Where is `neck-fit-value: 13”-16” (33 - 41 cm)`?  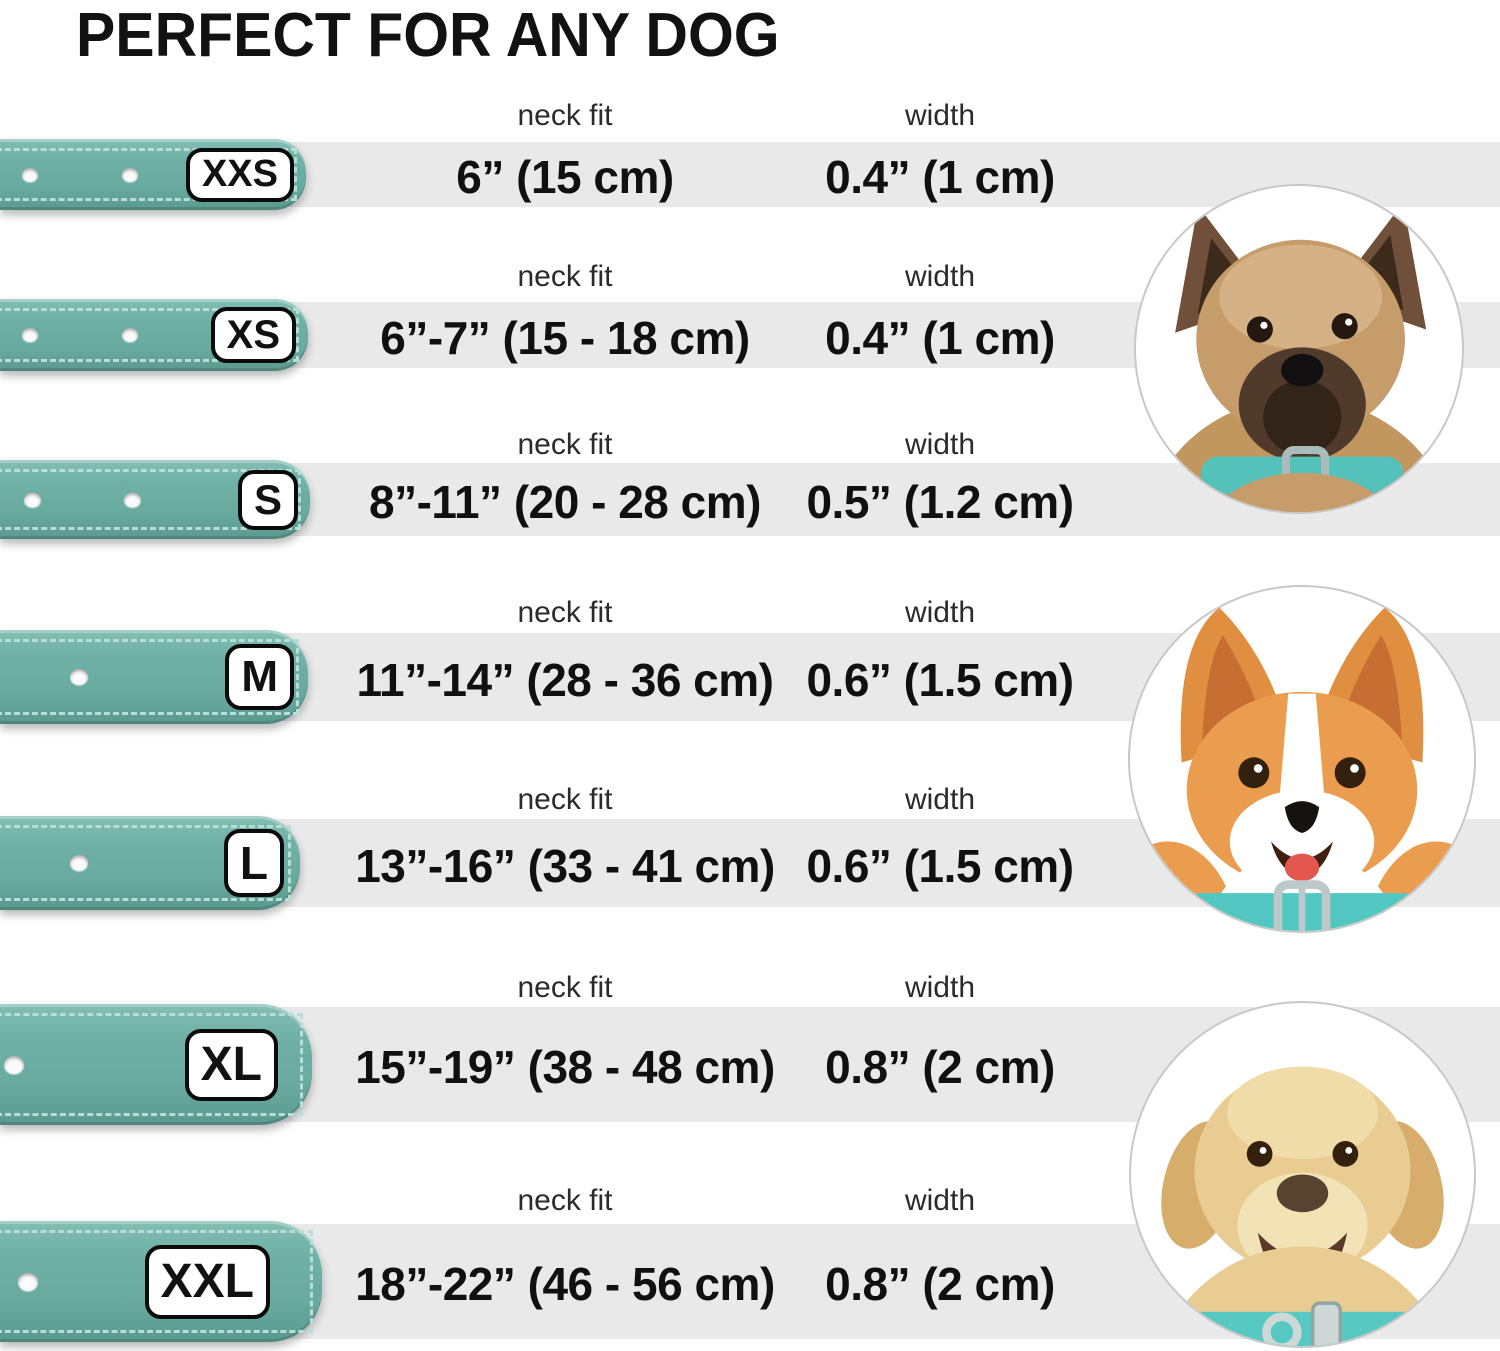 neck-fit-value: 13”-16” (33 - 41 cm) is located at coordinates (565, 866).